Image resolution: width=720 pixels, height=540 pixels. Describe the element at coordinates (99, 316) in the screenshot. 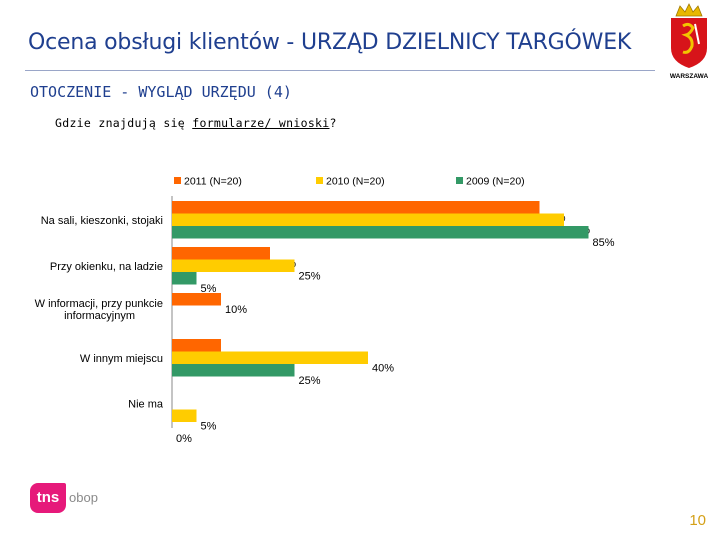

I see `category-label-line: informacyjnym` at that location.